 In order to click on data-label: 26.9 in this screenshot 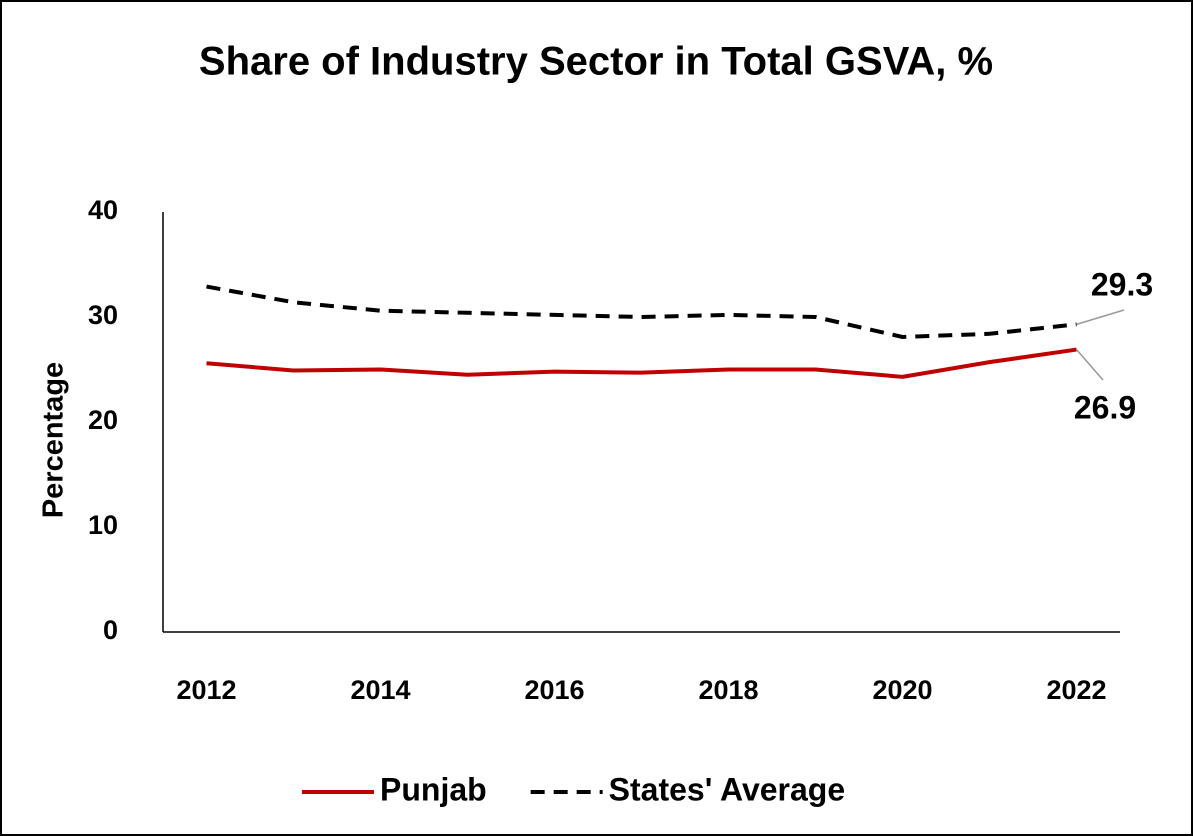, I will do `click(1105, 407)`.